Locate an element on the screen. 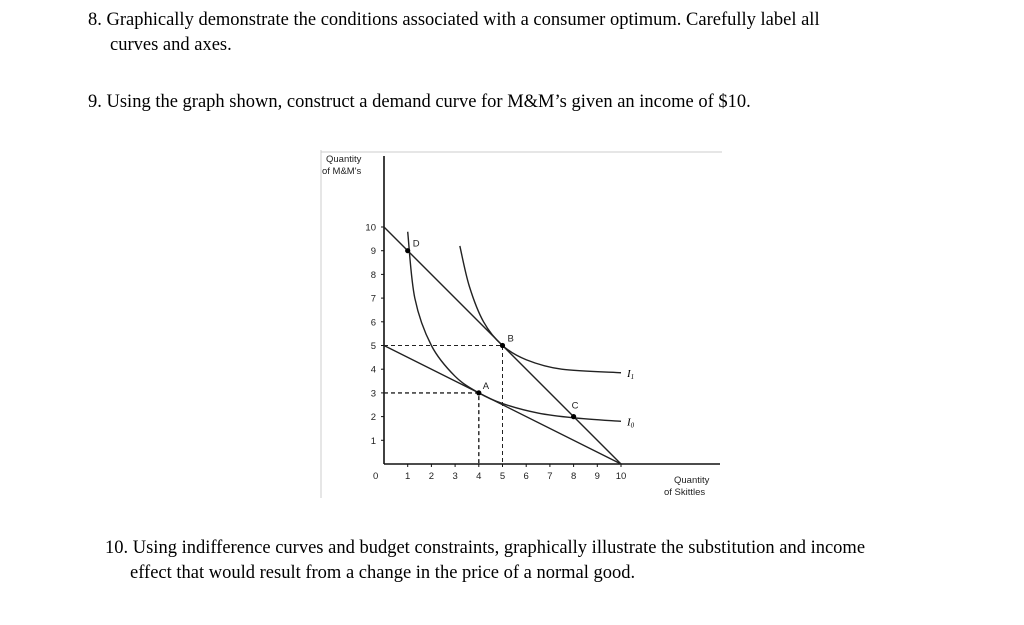  point-label-a: A is located at coordinates (486, 386).